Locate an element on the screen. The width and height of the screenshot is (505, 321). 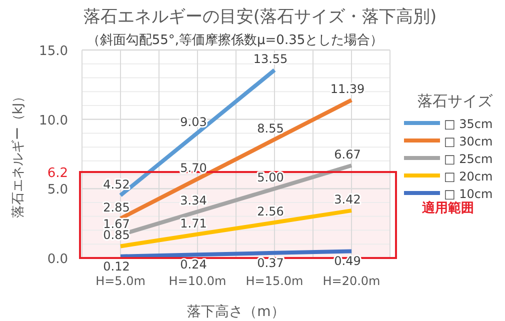
band-label: 適用範囲 is located at coordinates (447, 208).